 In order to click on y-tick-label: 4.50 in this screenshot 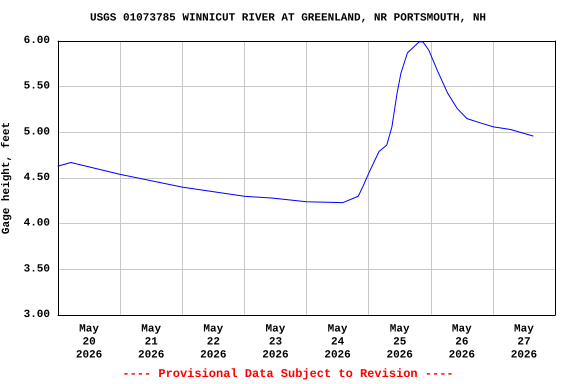, I will do `click(37, 178)`.